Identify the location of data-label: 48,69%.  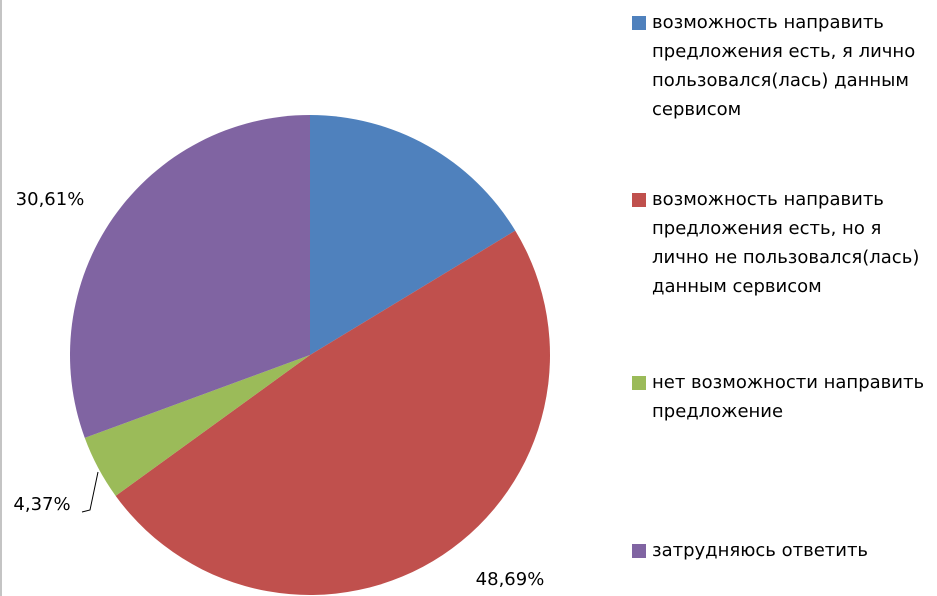
(510, 579).